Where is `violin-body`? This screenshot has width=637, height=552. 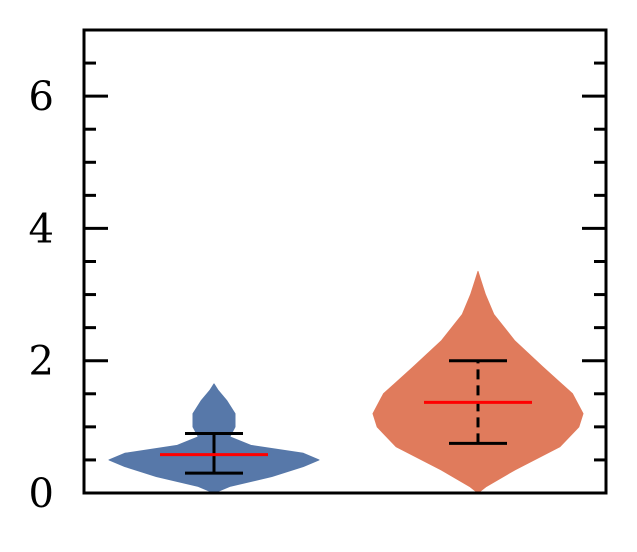
violin-body is located at coordinates (478, 382).